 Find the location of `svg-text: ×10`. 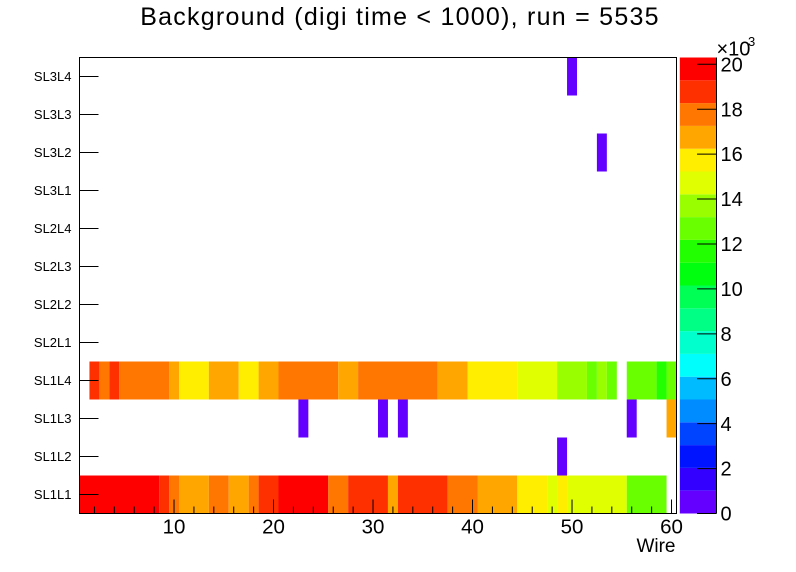

svg-text: ×10 is located at coordinates (734, 49).